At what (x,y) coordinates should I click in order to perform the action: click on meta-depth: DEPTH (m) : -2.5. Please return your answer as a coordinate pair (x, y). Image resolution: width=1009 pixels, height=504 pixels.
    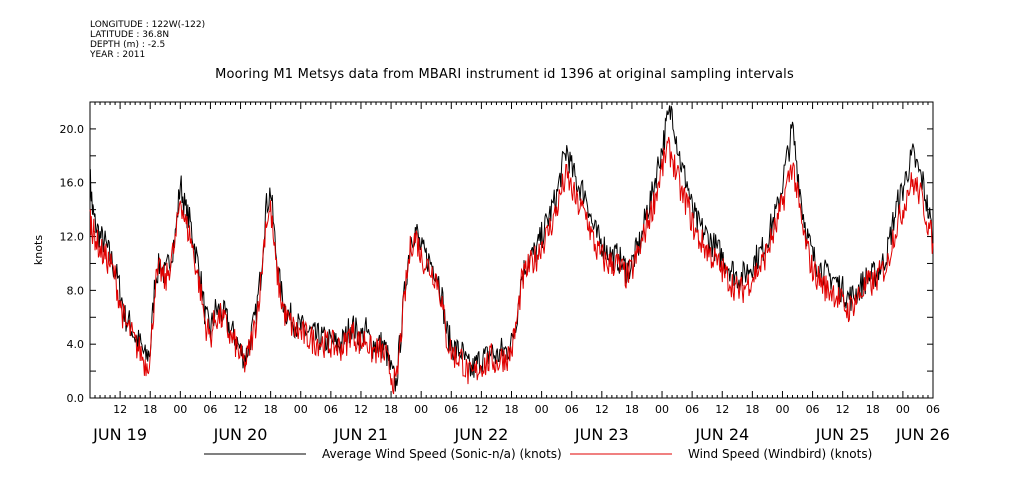
    Looking at the image, I should click on (128, 45).